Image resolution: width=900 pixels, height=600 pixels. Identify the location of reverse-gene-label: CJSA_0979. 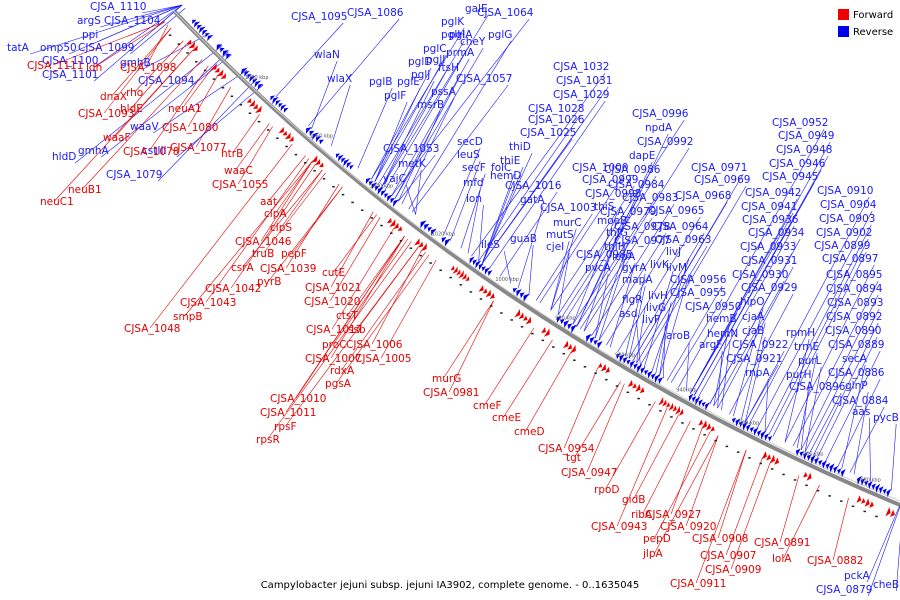
(628, 212).